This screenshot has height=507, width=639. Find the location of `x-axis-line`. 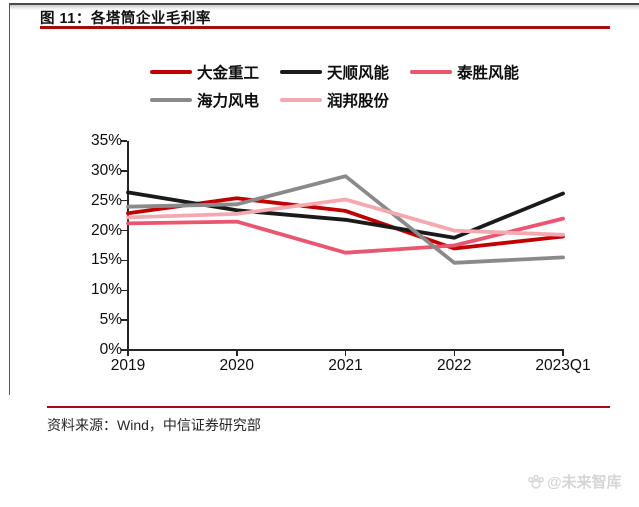

x-axis-line is located at coordinates (345, 350).